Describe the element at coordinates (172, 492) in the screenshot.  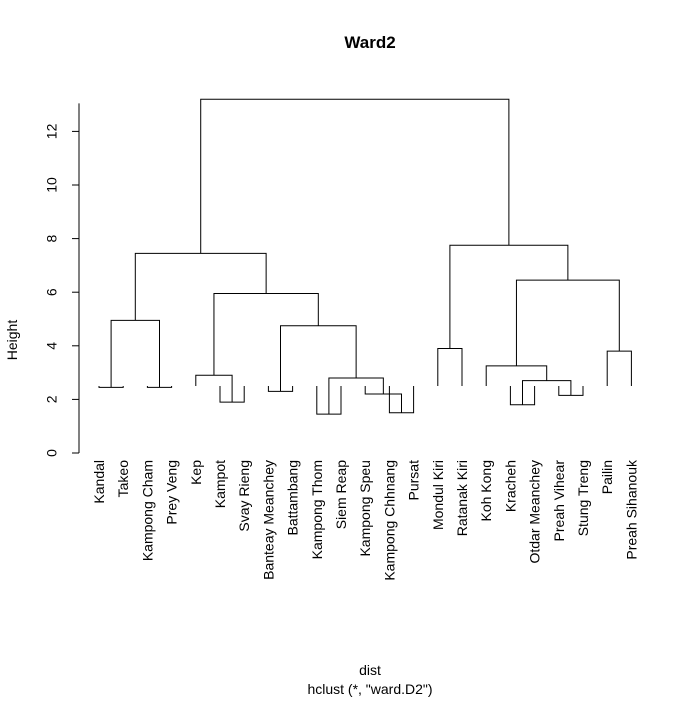
I see `leaf-label: Prey Veng` at that location.